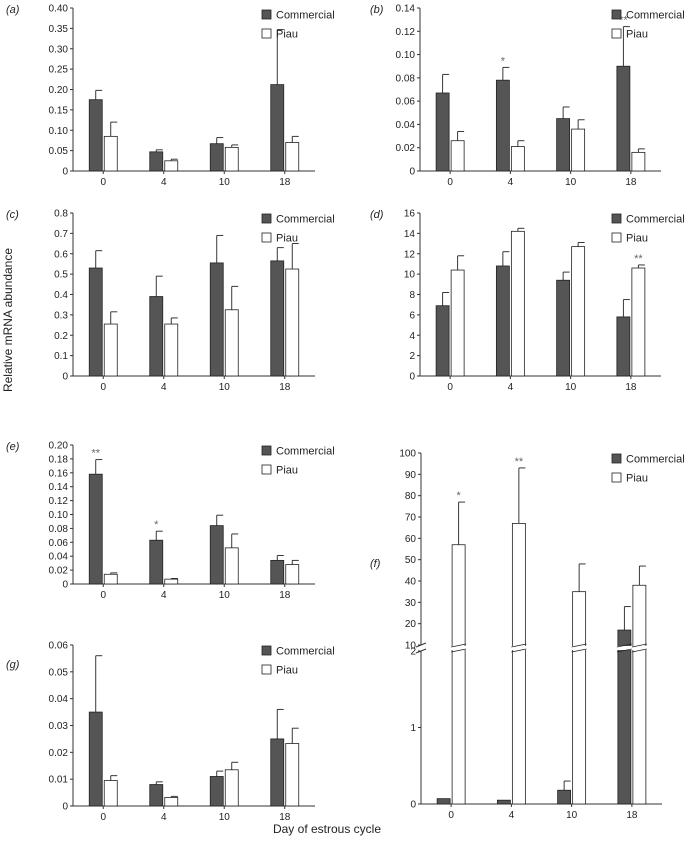  What do you see at coordinates (61, 275) in the screenshot?
I see `y-tick-label: 0.5` at bounding box center [61, 275].